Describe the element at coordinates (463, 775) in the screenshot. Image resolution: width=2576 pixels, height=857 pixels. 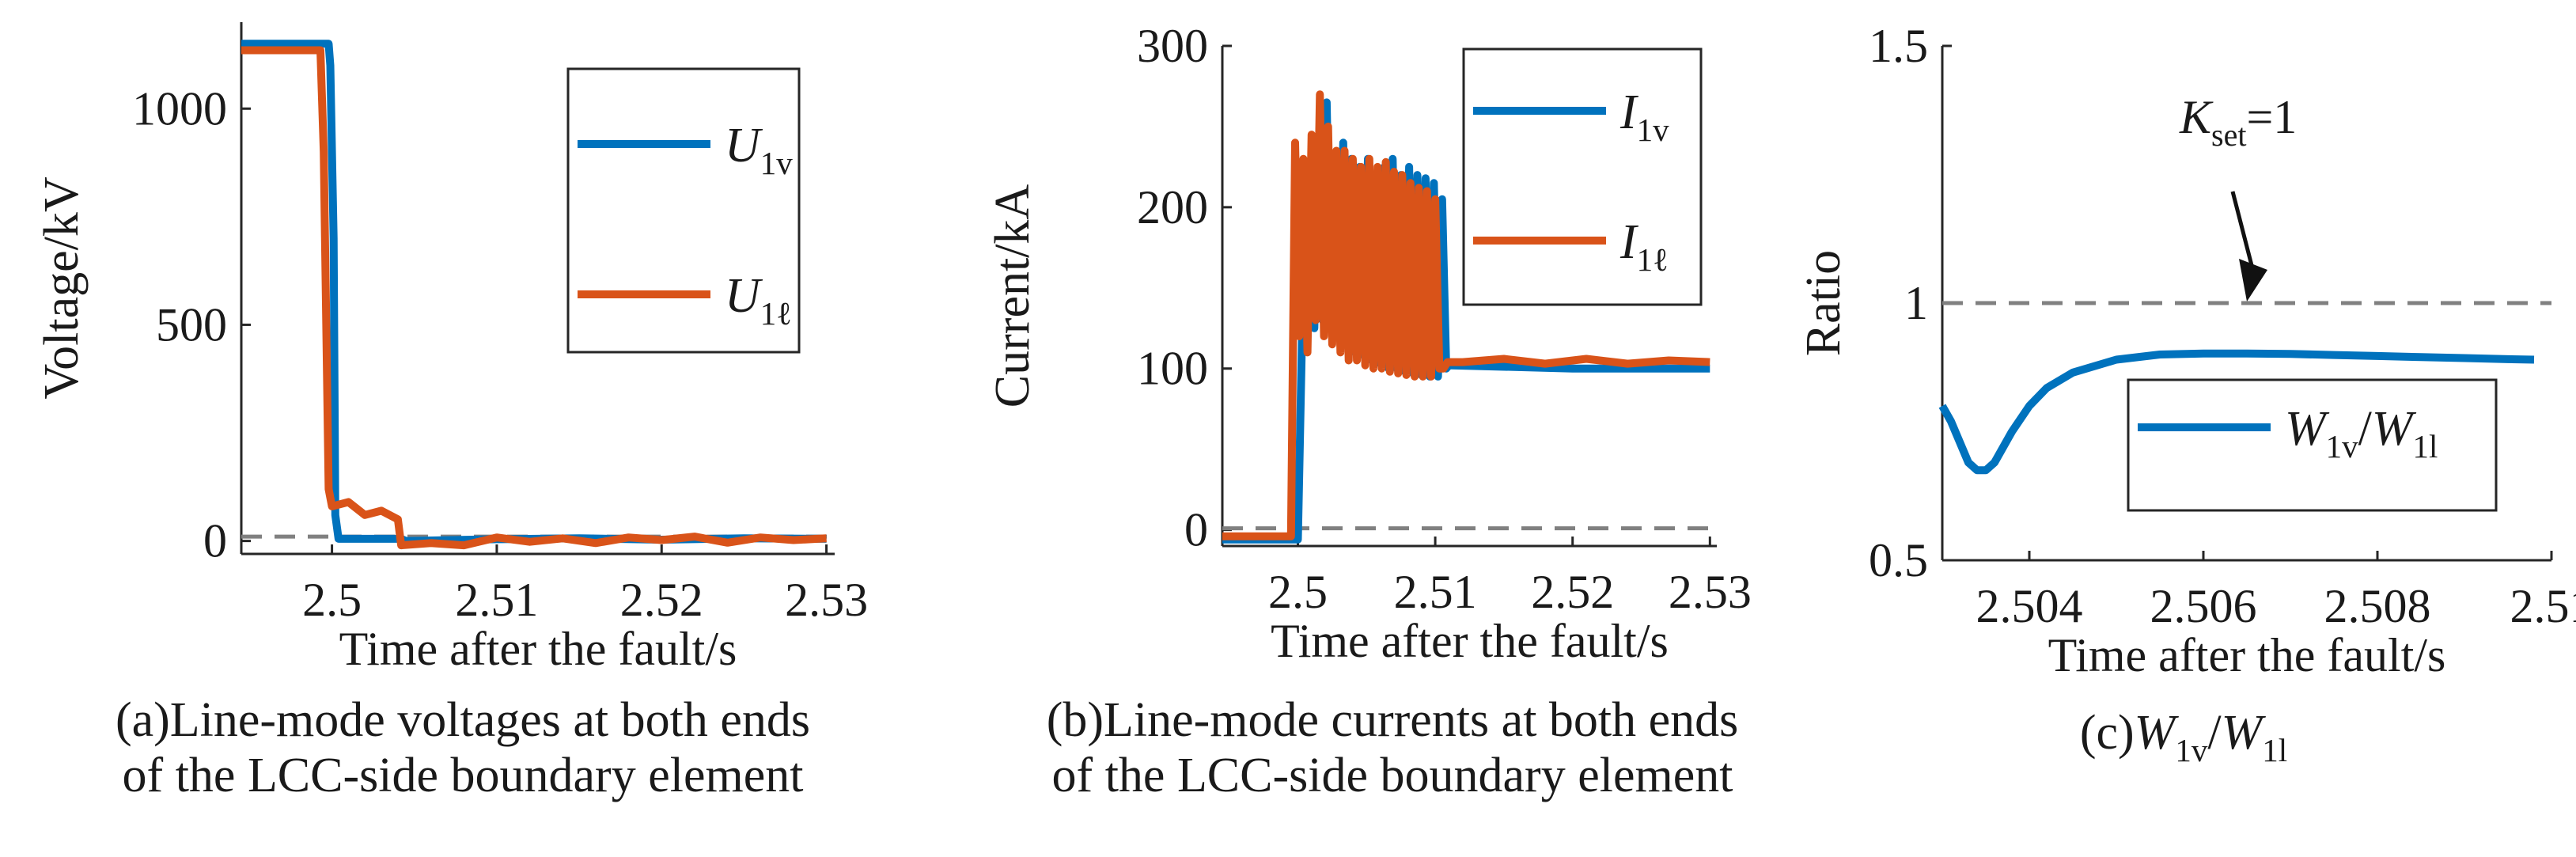
I see `caption-a-line2: of the LCC-side boundary element` at that location.